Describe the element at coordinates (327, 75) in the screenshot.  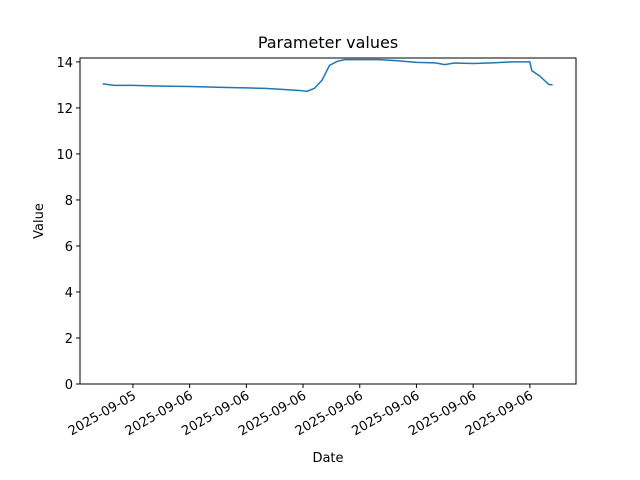
I see `data-line` at that location.